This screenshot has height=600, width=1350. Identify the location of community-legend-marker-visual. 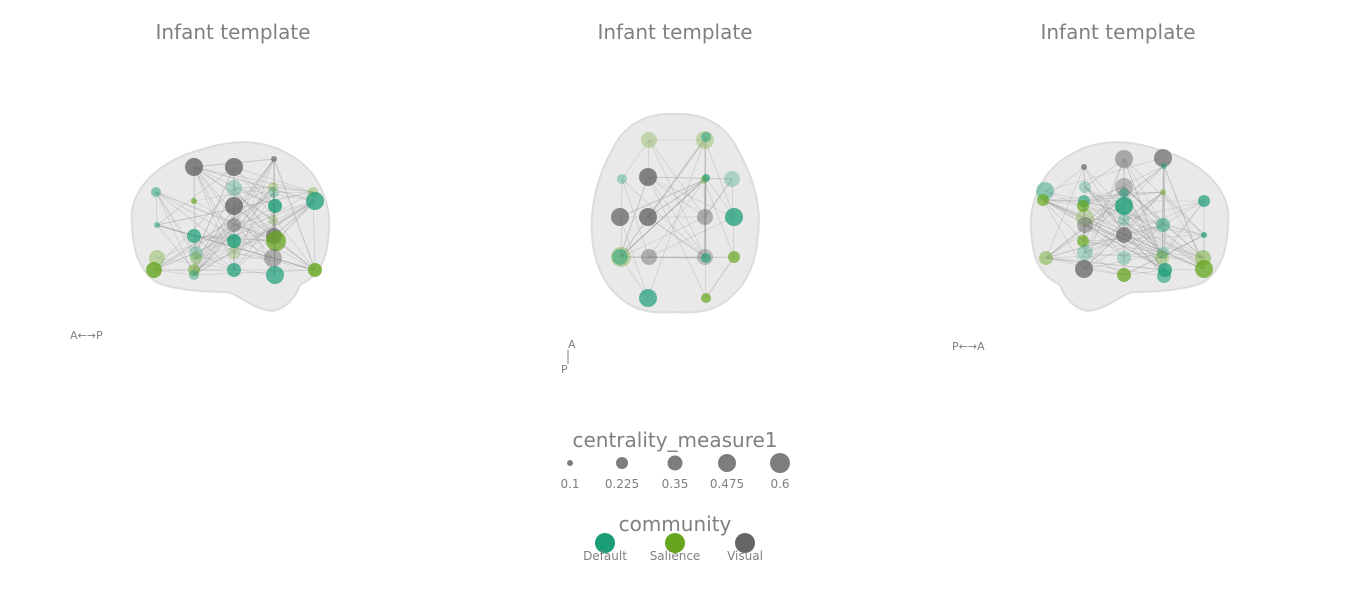
(745, 543).